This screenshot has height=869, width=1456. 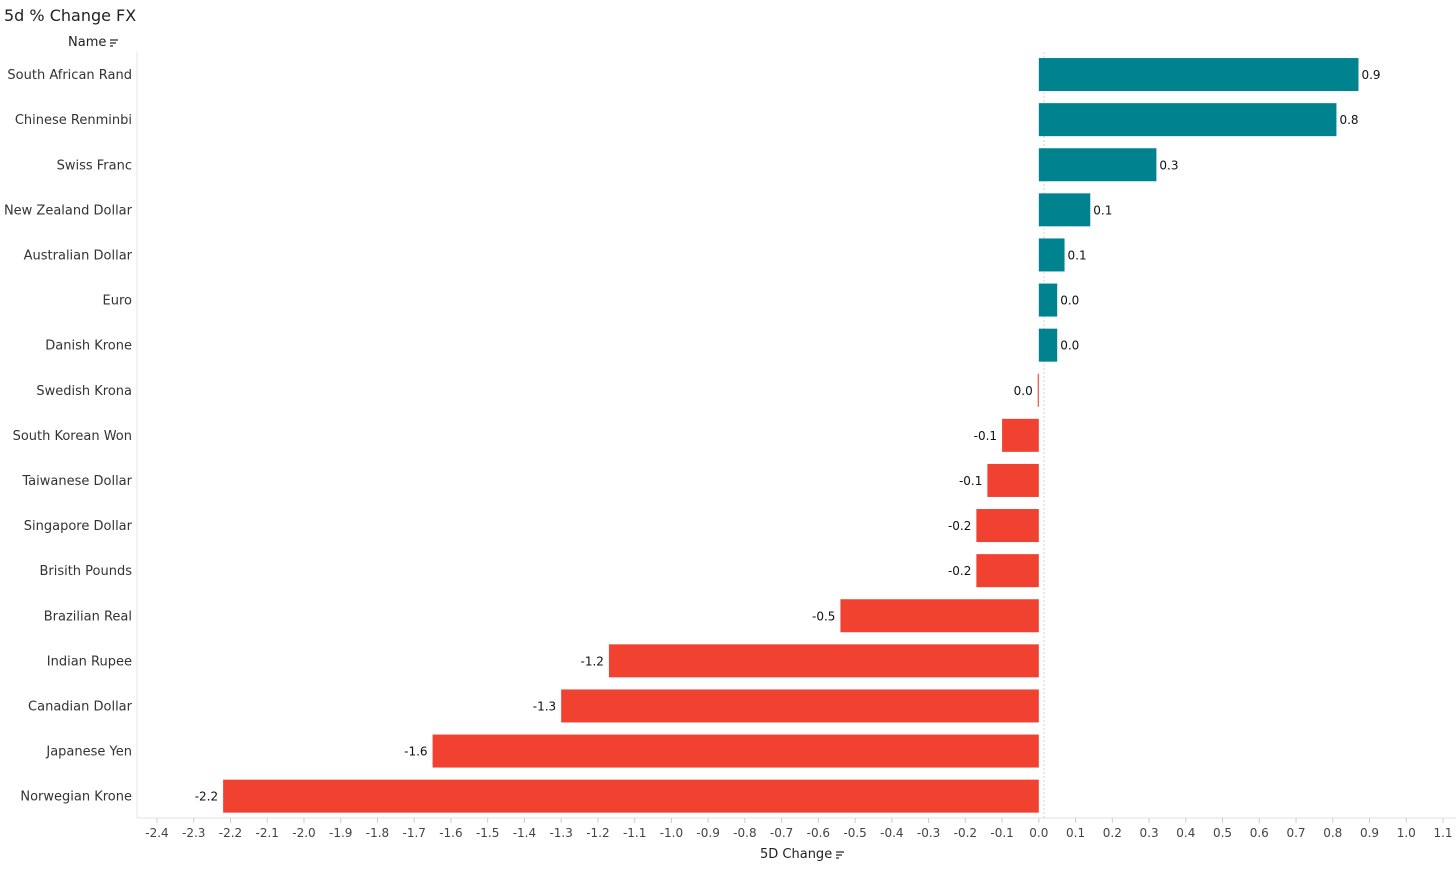 What do you see at coordinates (1038, 833) in the screenshot?
I see `x-tick-label: 0.0` at bounding box center [1038, 833].